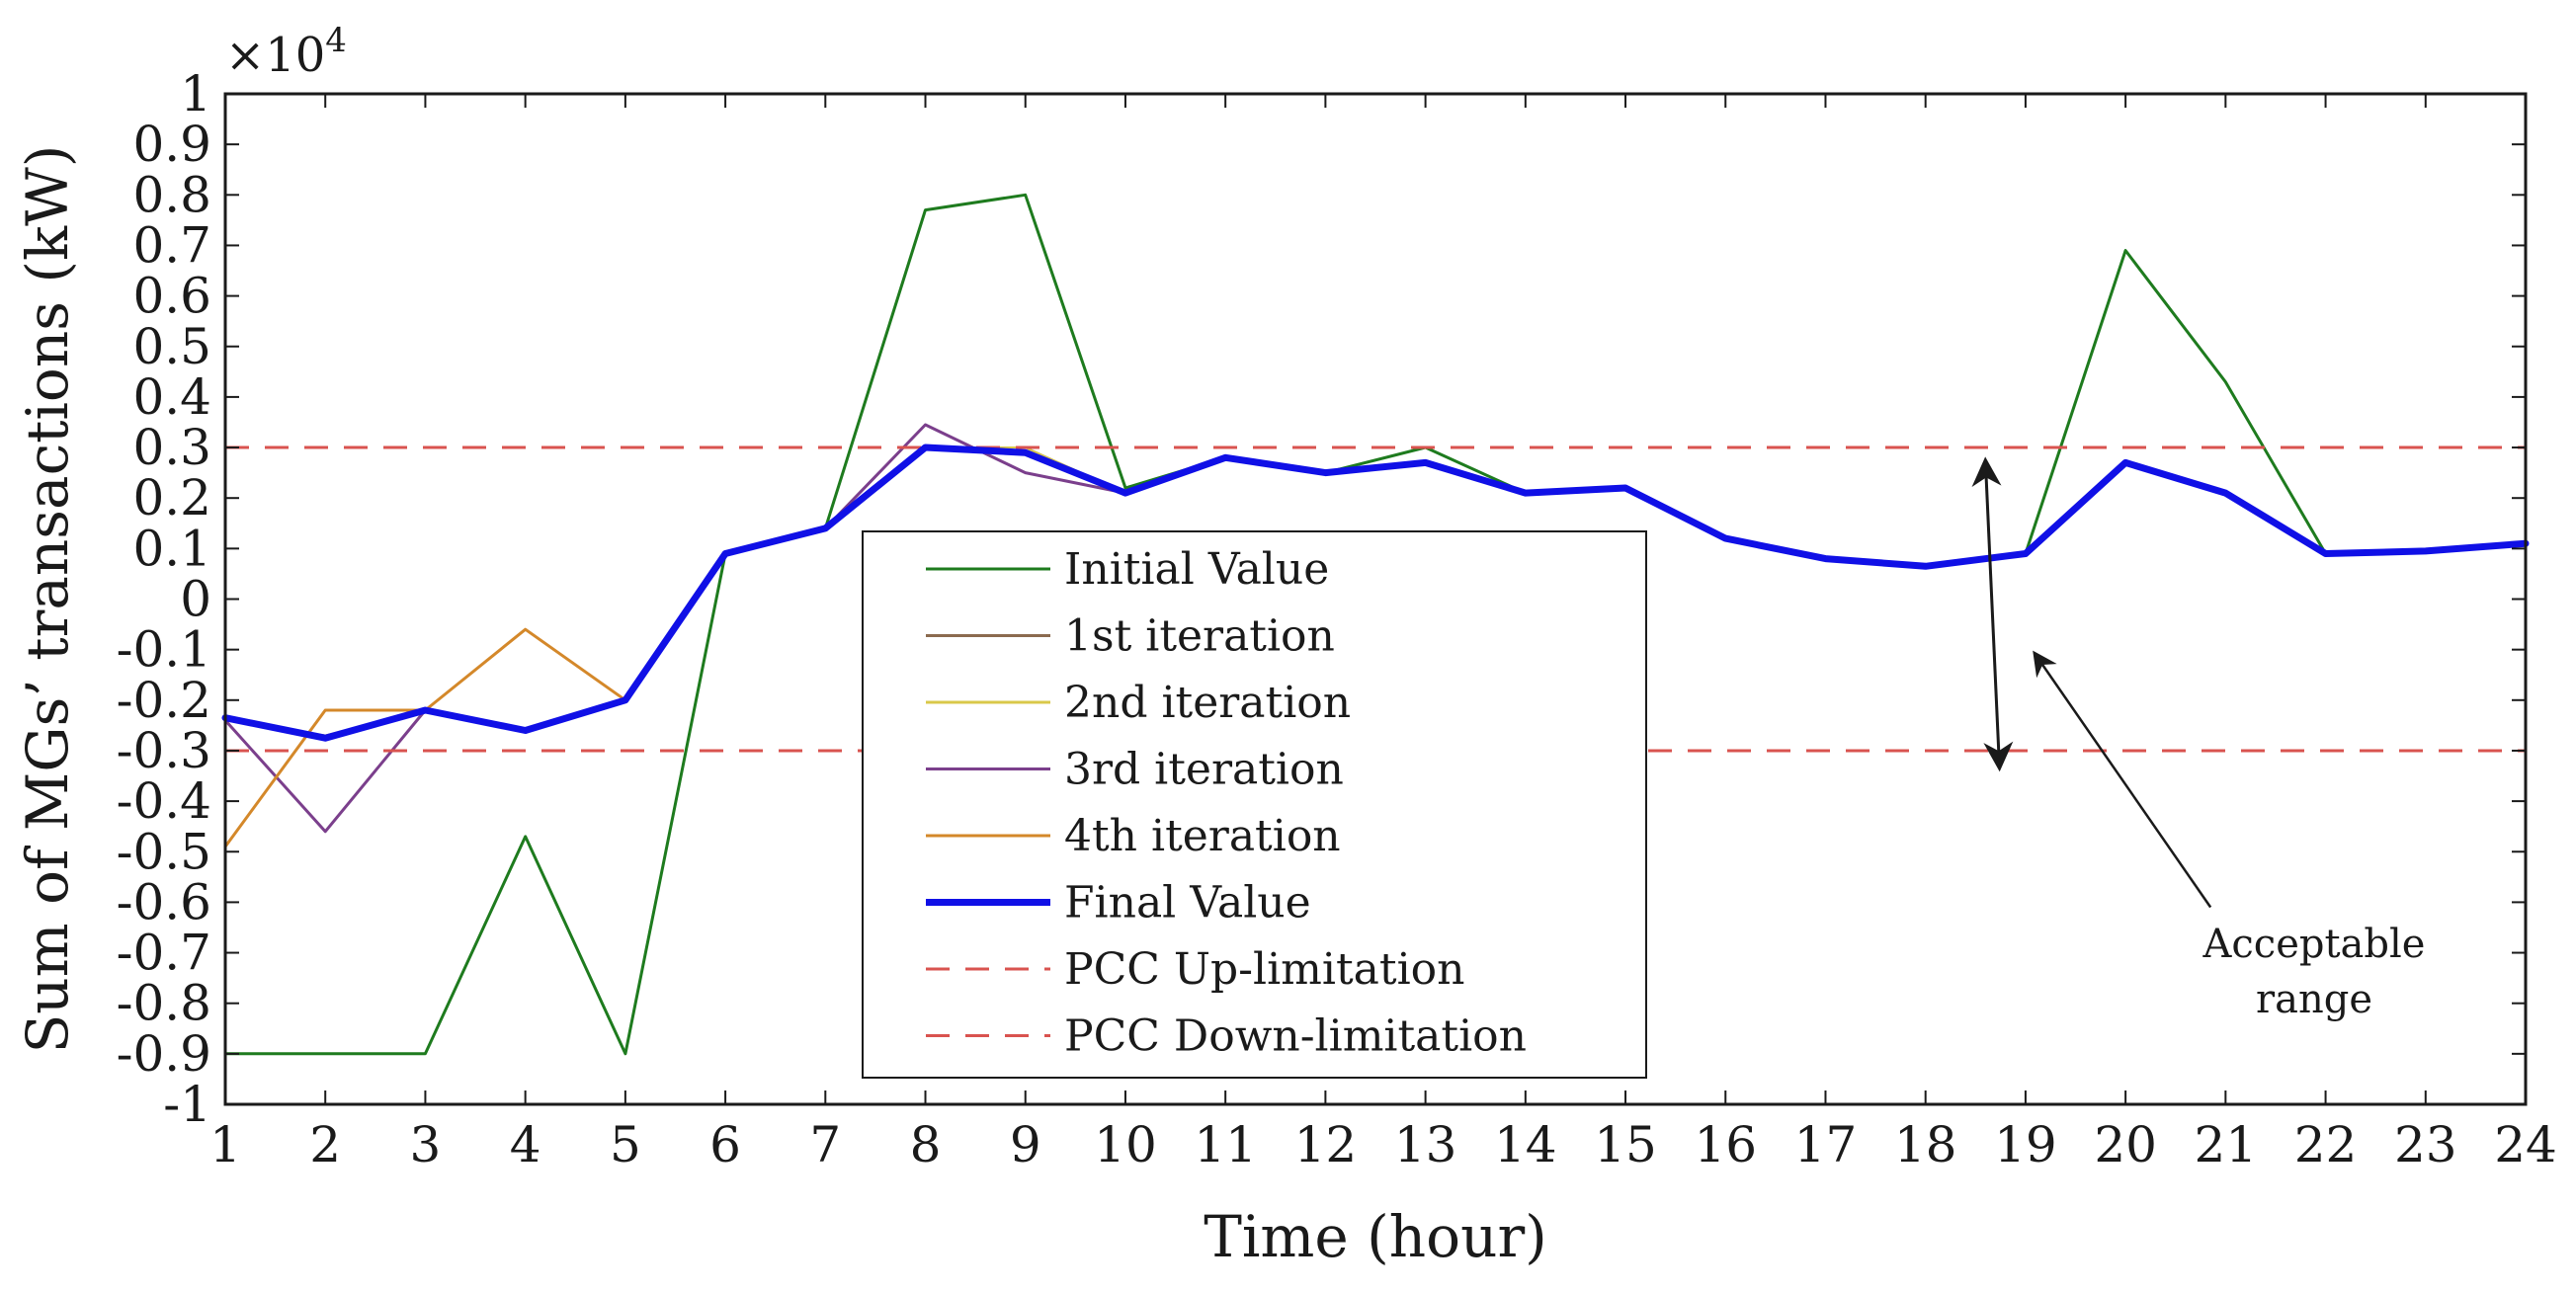 This screenshot has width=2576, height=1292. What do you see at coordinates (164, 700) in the screenshot?
I see `y-tick-label: -0.2` at bounding box center [164, 700].